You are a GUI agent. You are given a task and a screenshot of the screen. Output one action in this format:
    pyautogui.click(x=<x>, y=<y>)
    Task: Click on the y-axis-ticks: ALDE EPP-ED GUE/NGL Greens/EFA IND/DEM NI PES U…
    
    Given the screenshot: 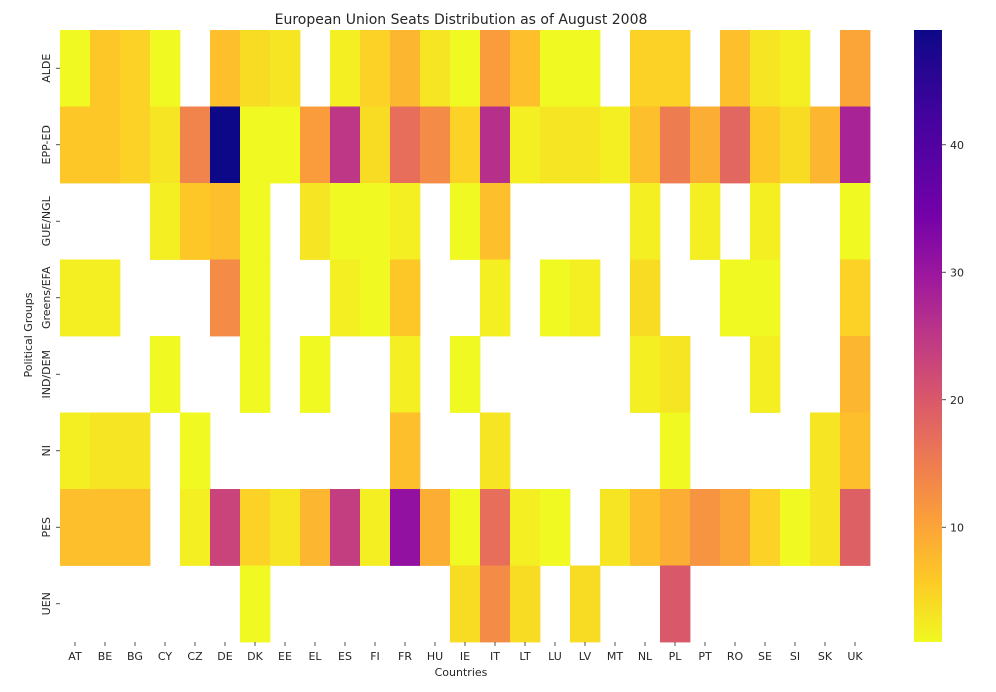 What is the action you would take?
    pyautogui.click(x=50, y=334)
    